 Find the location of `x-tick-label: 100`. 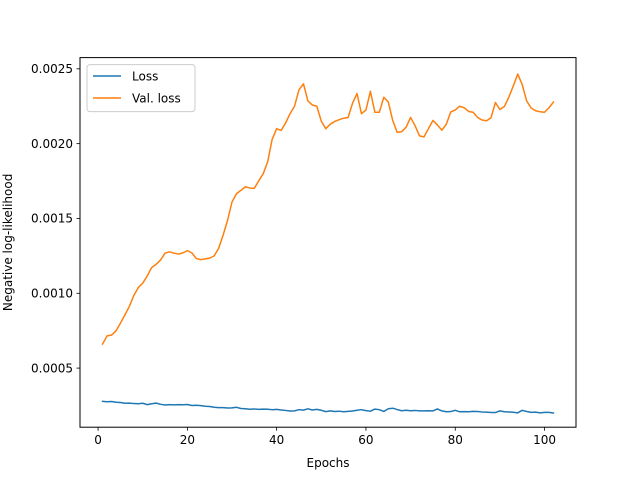

x-tick-label: 100 is located at coordinates (544, 440).